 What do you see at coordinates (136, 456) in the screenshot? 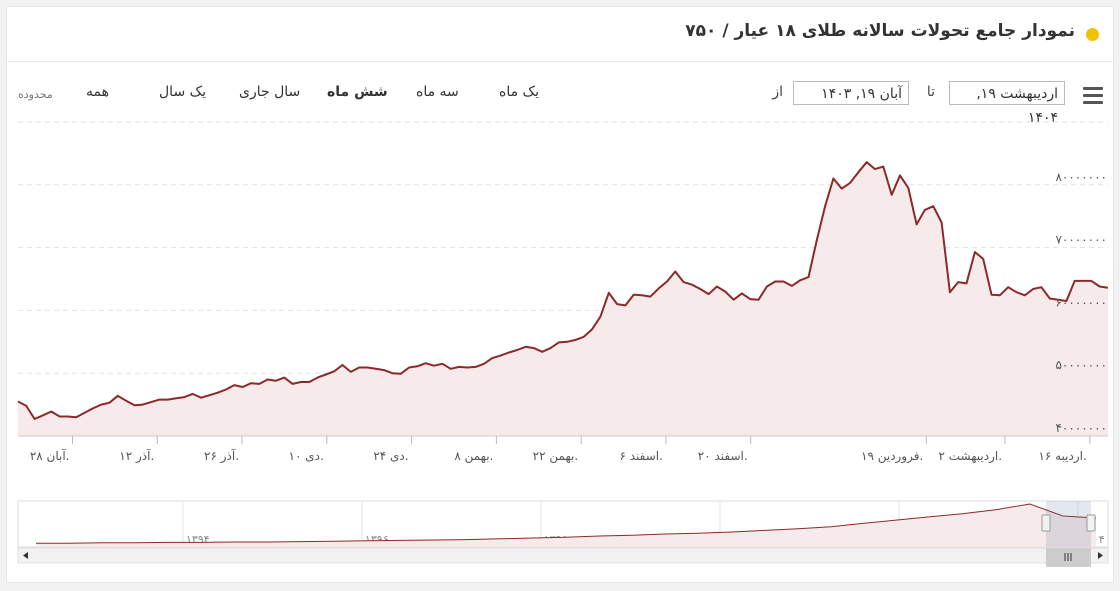
I see `x-tick-label: آذر ۱۲.` at bounding box center [136, 456].